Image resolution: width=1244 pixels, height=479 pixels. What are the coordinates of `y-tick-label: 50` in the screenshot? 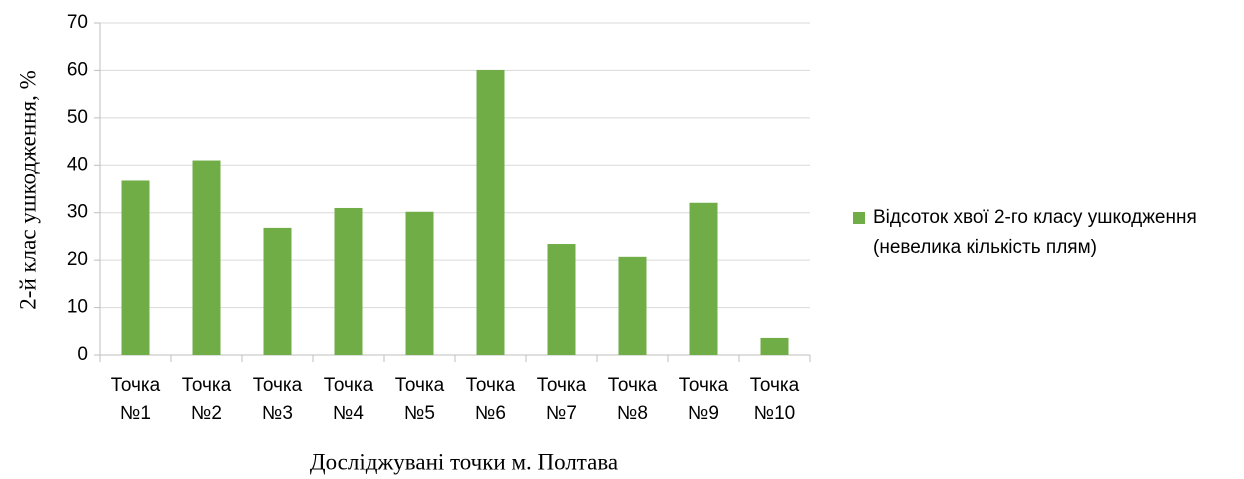 It's located at (77, 117).